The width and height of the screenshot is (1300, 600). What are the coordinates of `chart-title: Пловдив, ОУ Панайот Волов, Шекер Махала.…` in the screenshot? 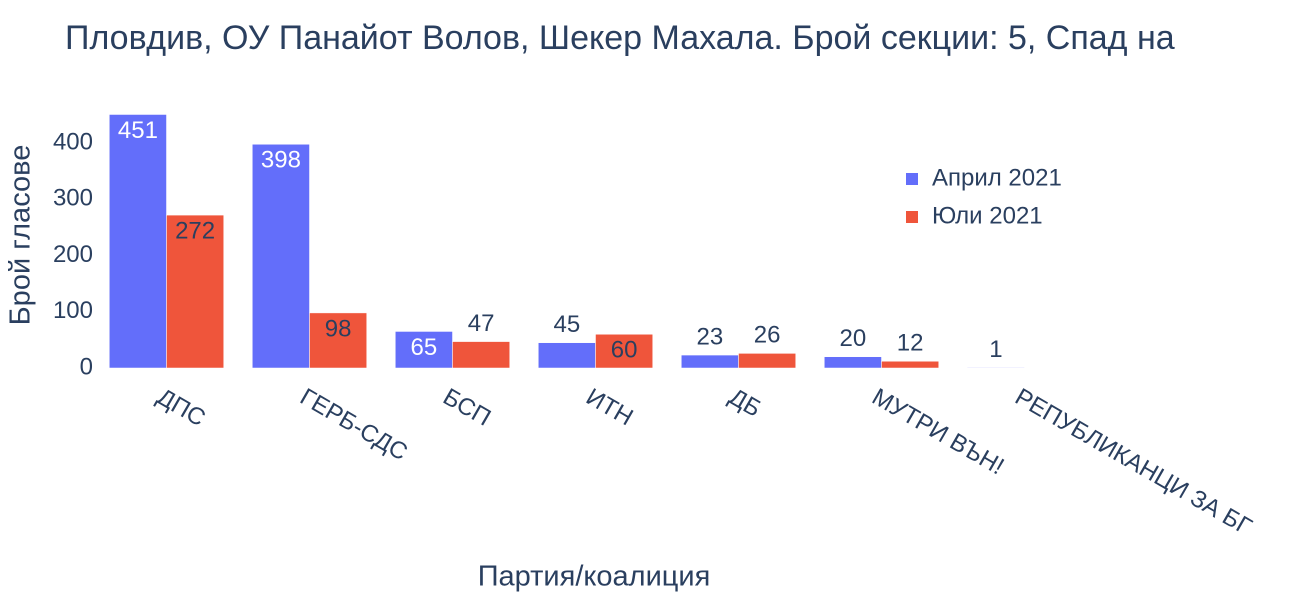 It's located at (620, 38).